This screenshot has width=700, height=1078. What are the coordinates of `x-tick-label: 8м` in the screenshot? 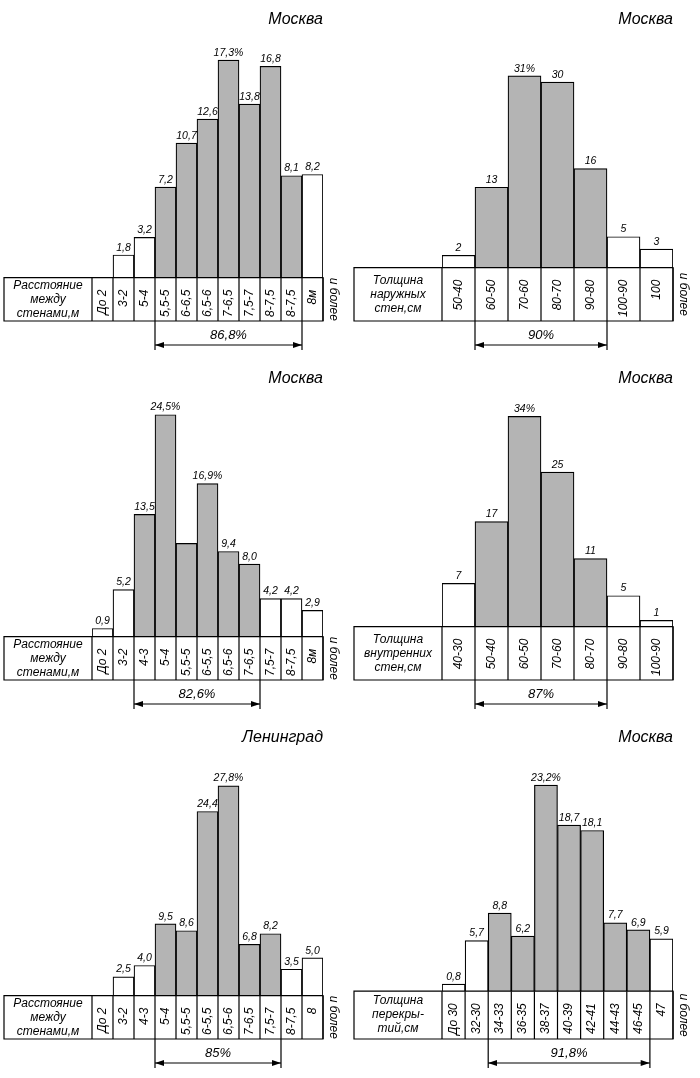 It's located at (311, 656).